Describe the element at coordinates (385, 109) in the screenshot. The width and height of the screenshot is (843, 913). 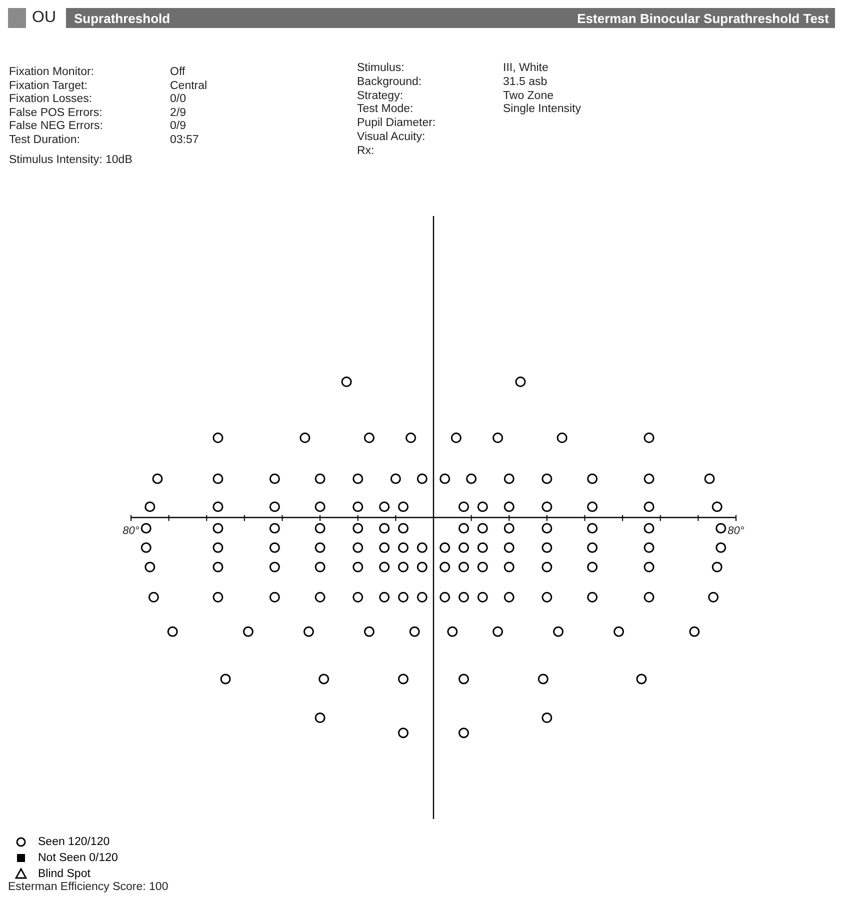
I see `text: Test Mode:` at that location.